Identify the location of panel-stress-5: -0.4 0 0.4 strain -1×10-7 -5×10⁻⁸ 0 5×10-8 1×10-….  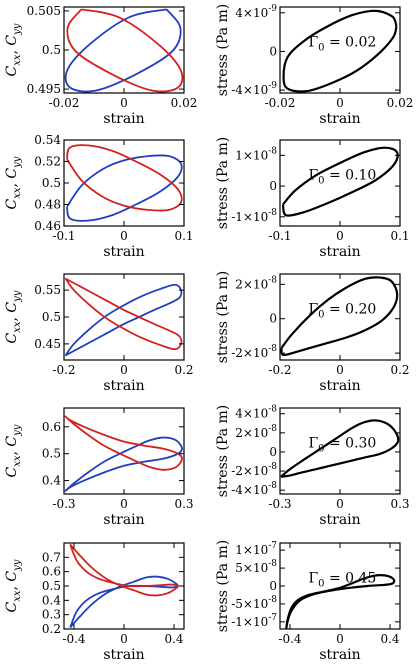
(308, 601).